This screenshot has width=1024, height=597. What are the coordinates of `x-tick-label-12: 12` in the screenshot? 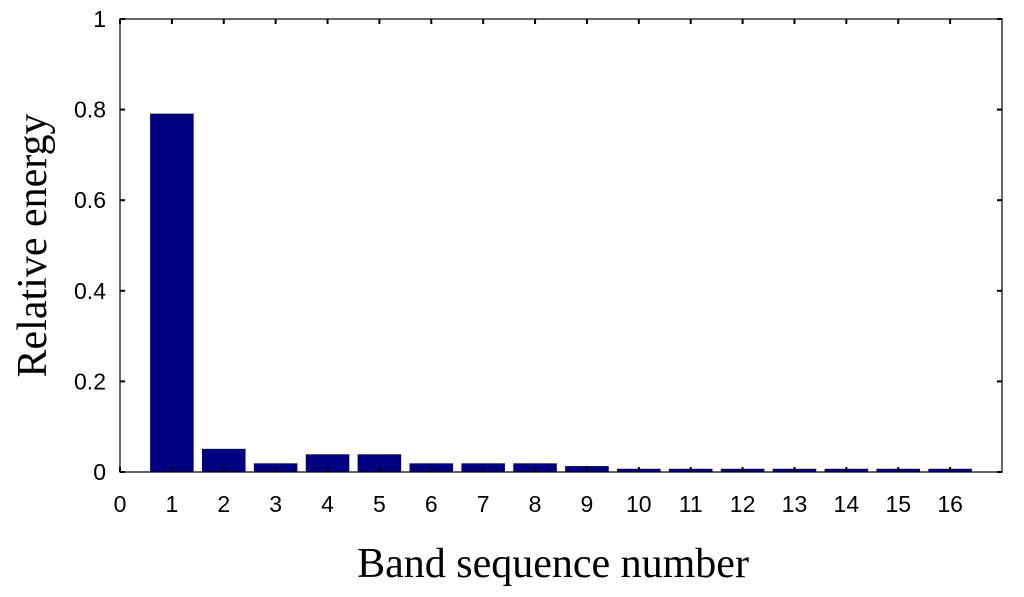 It's located at (743, 504).